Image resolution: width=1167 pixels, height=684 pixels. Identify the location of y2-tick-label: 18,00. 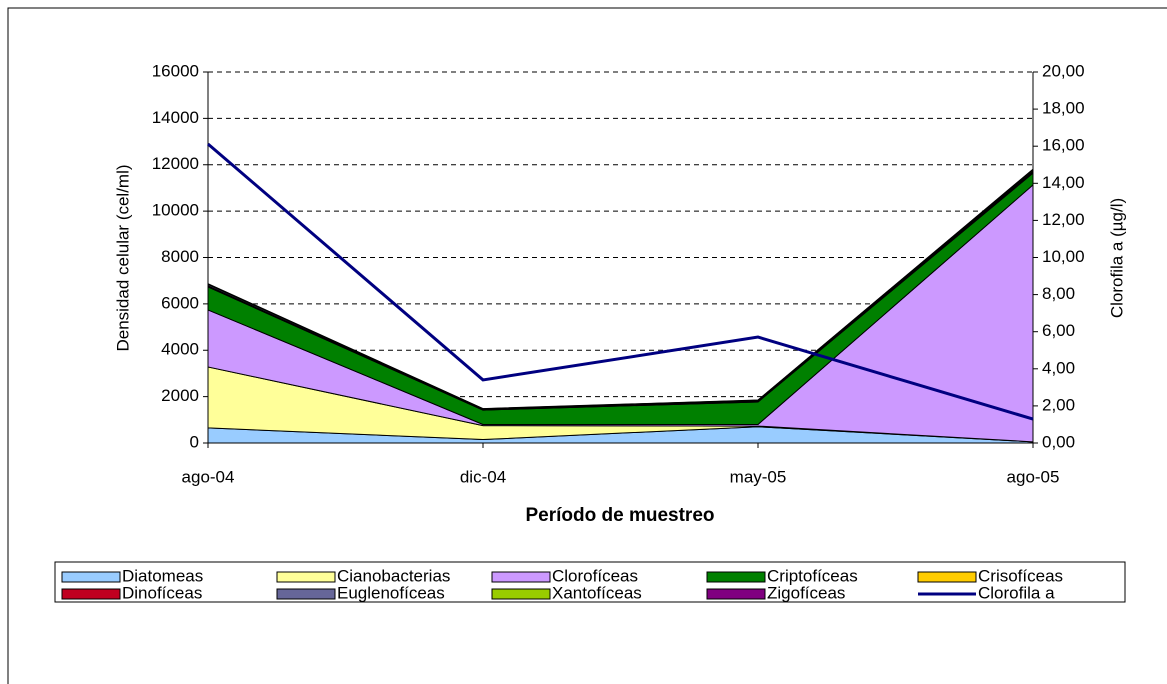
(1063, 108).